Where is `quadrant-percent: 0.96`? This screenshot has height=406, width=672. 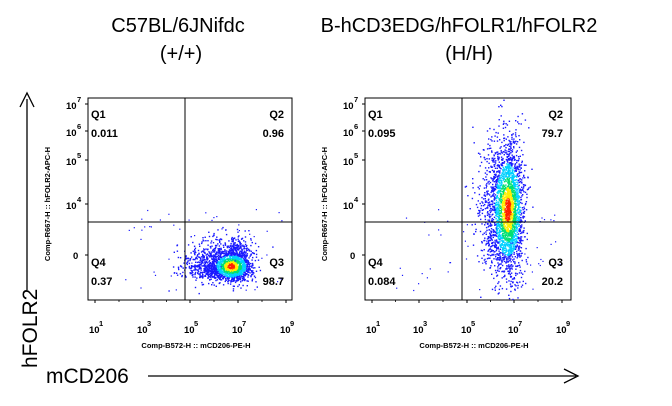 quadrant-percent: 0.96 is located at coordinates (273, 134).